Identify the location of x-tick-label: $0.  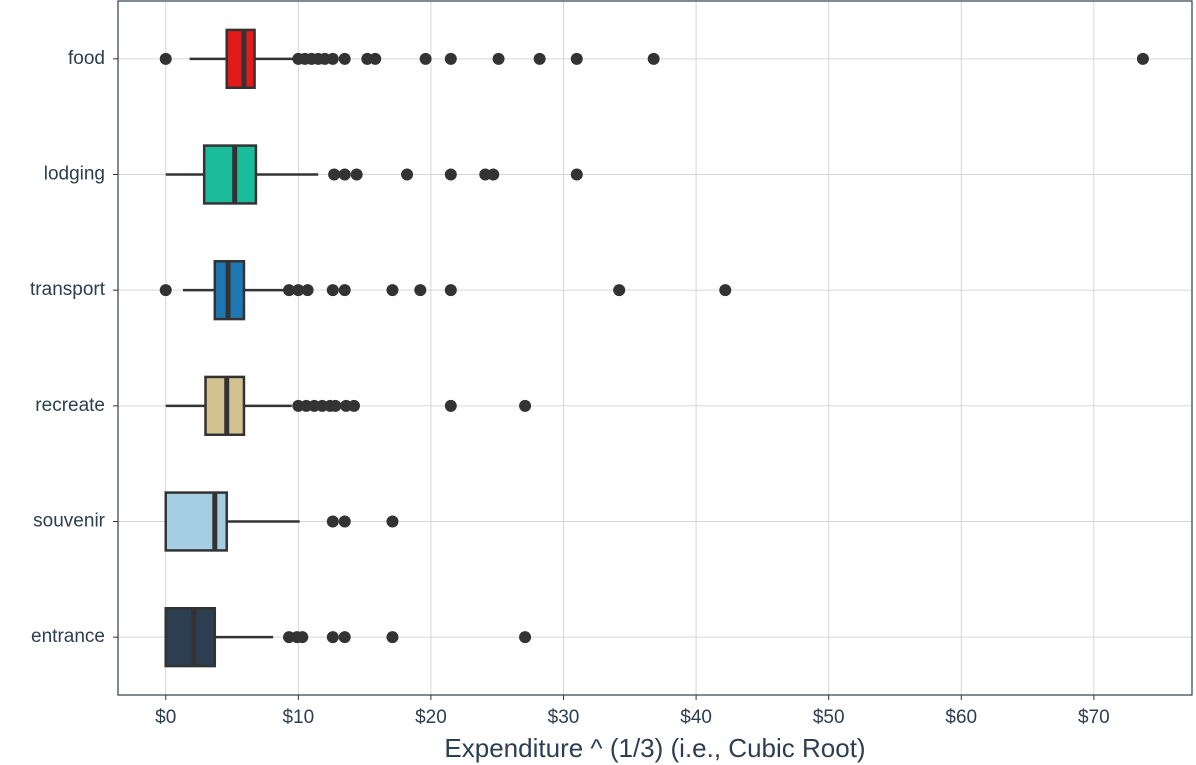
(165, 717).